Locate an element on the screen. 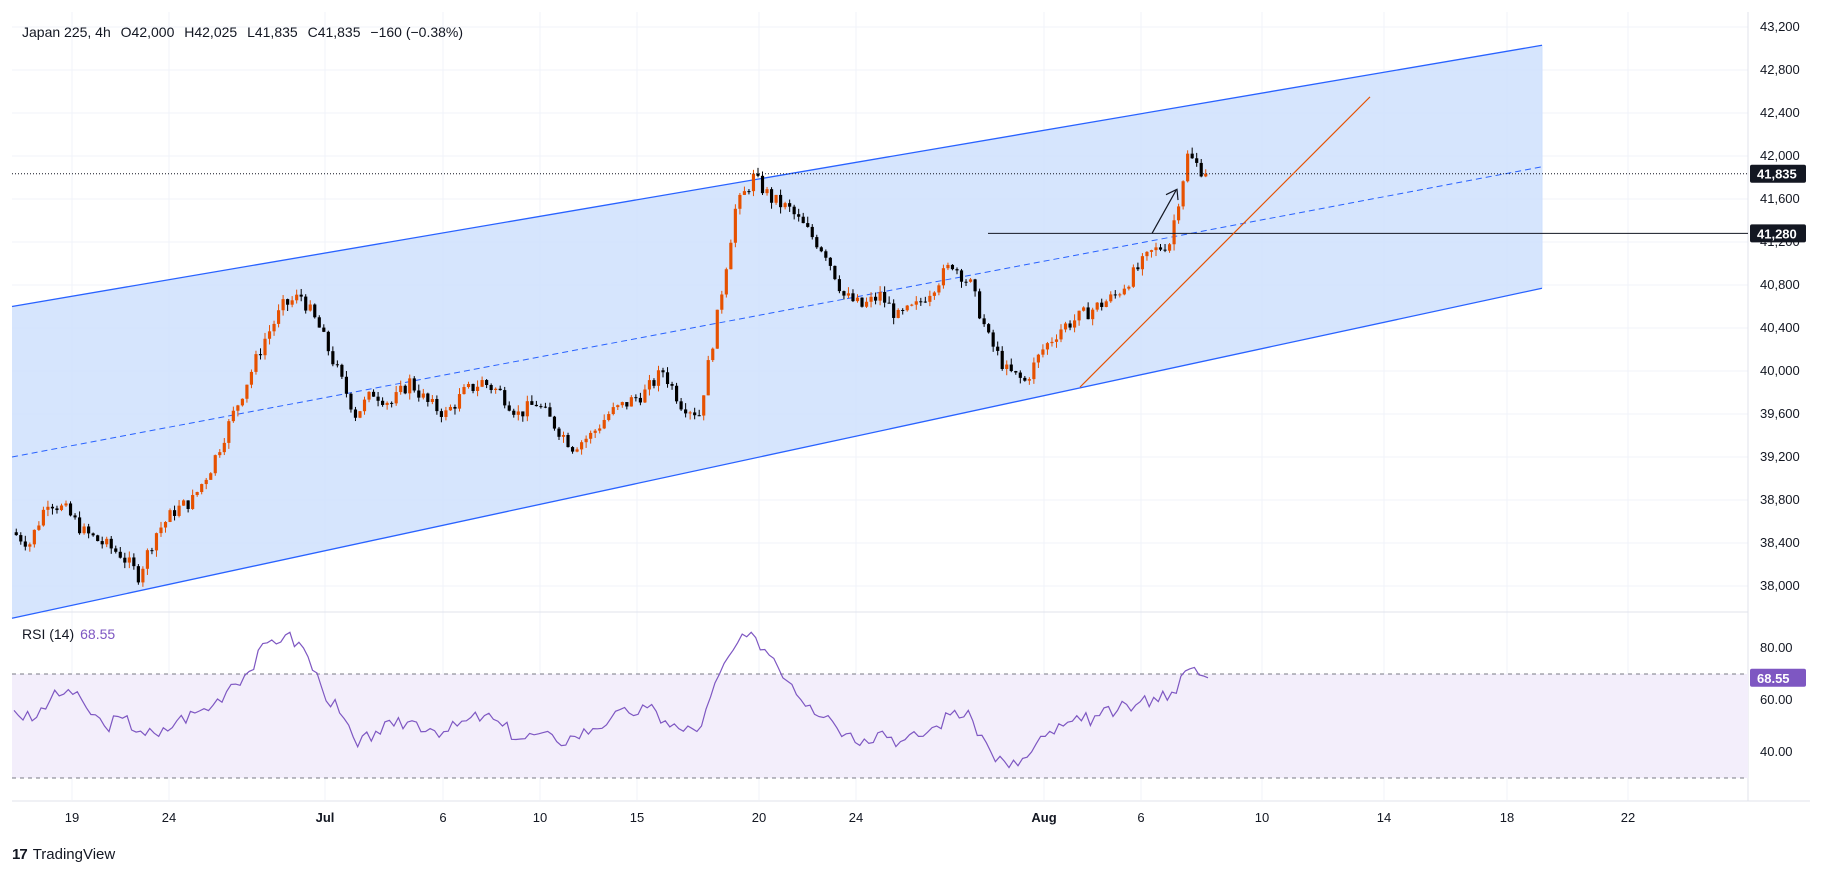  price-tick-label: 40,400 is located at coordinates (1780, 327).